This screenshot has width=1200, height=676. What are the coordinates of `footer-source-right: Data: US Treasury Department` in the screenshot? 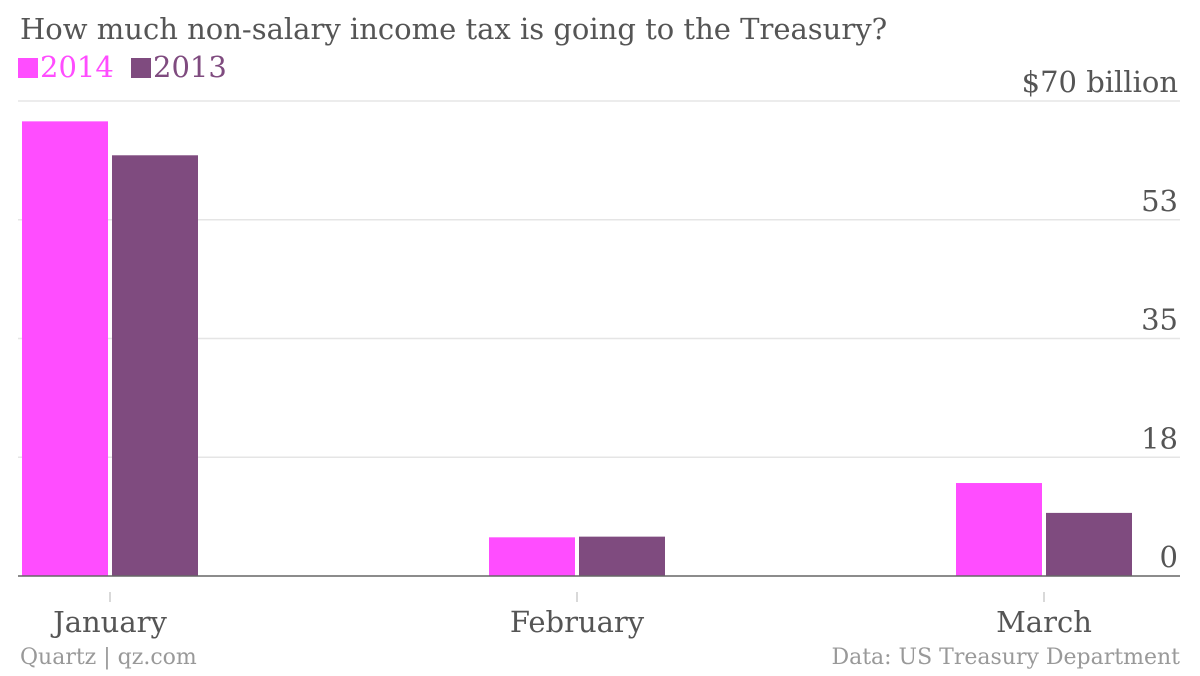 It's located at (1005, 657).